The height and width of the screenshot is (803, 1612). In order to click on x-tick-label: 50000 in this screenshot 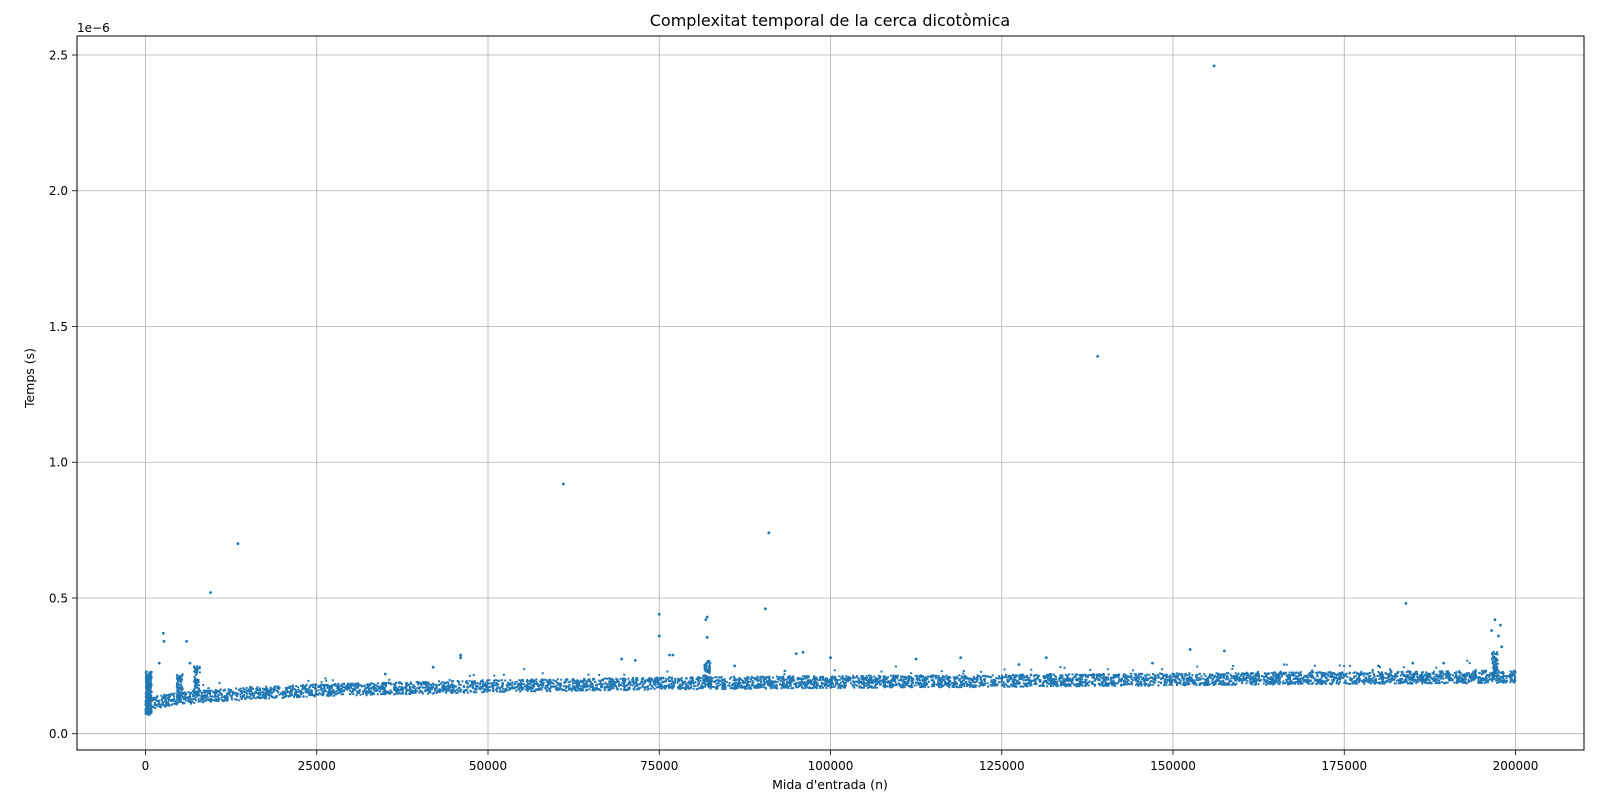, I will do `click(488, 766)`.